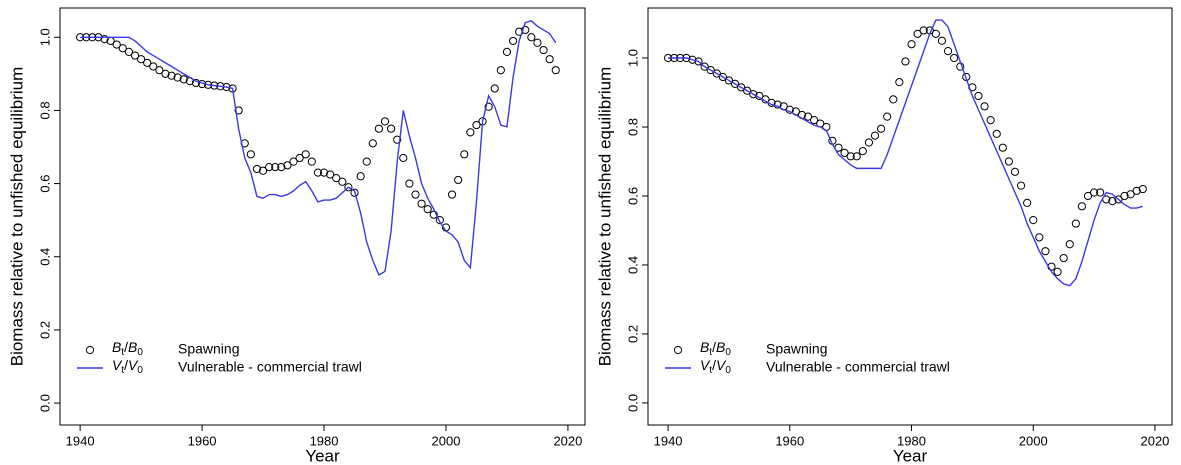 This screenshot has width=1181, height=465. Describe the element at coordinates (678, 350) in the screenshot. I see `legend-marker` at that location.